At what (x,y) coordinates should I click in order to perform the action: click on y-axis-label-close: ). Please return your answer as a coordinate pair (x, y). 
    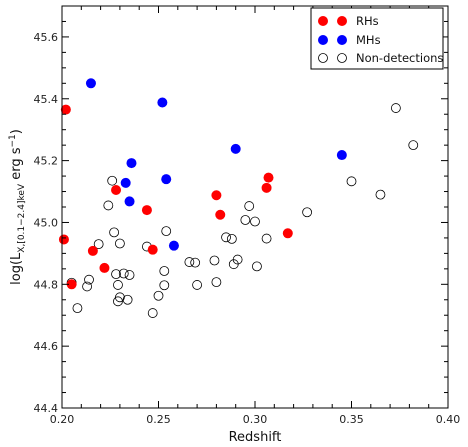
    Looking at the image, I should click on (16, 131).